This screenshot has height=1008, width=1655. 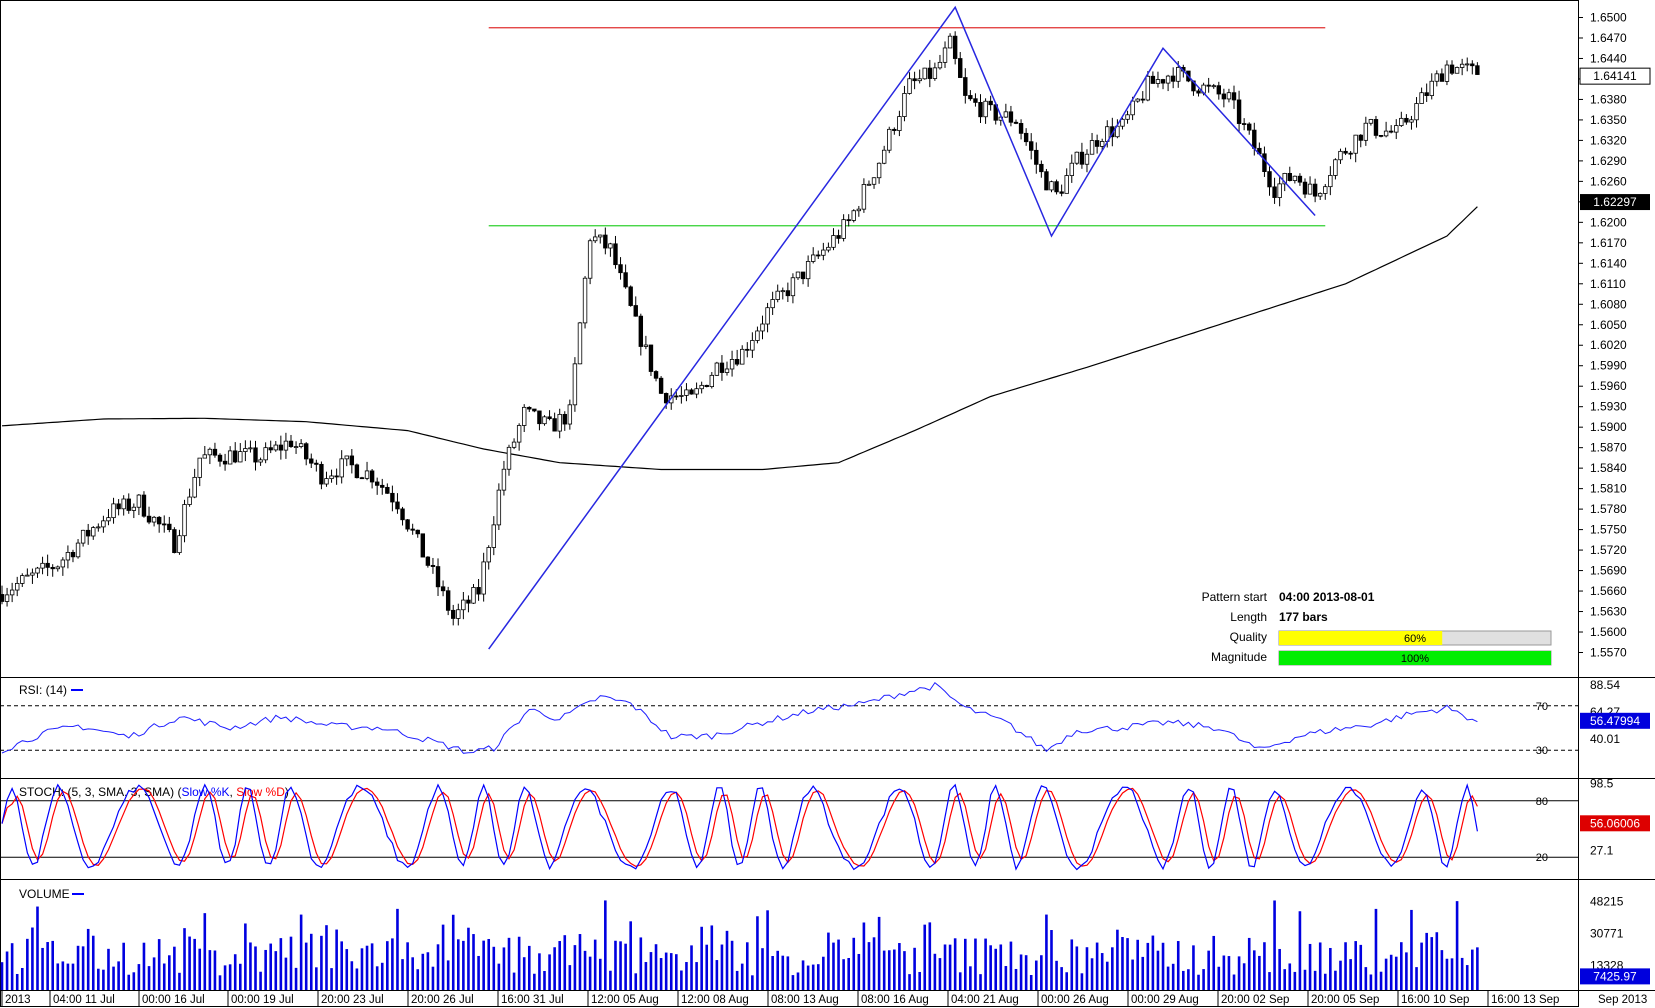 I want to click on price-tick-label: 1.6470, so click(x=1608, y=38).